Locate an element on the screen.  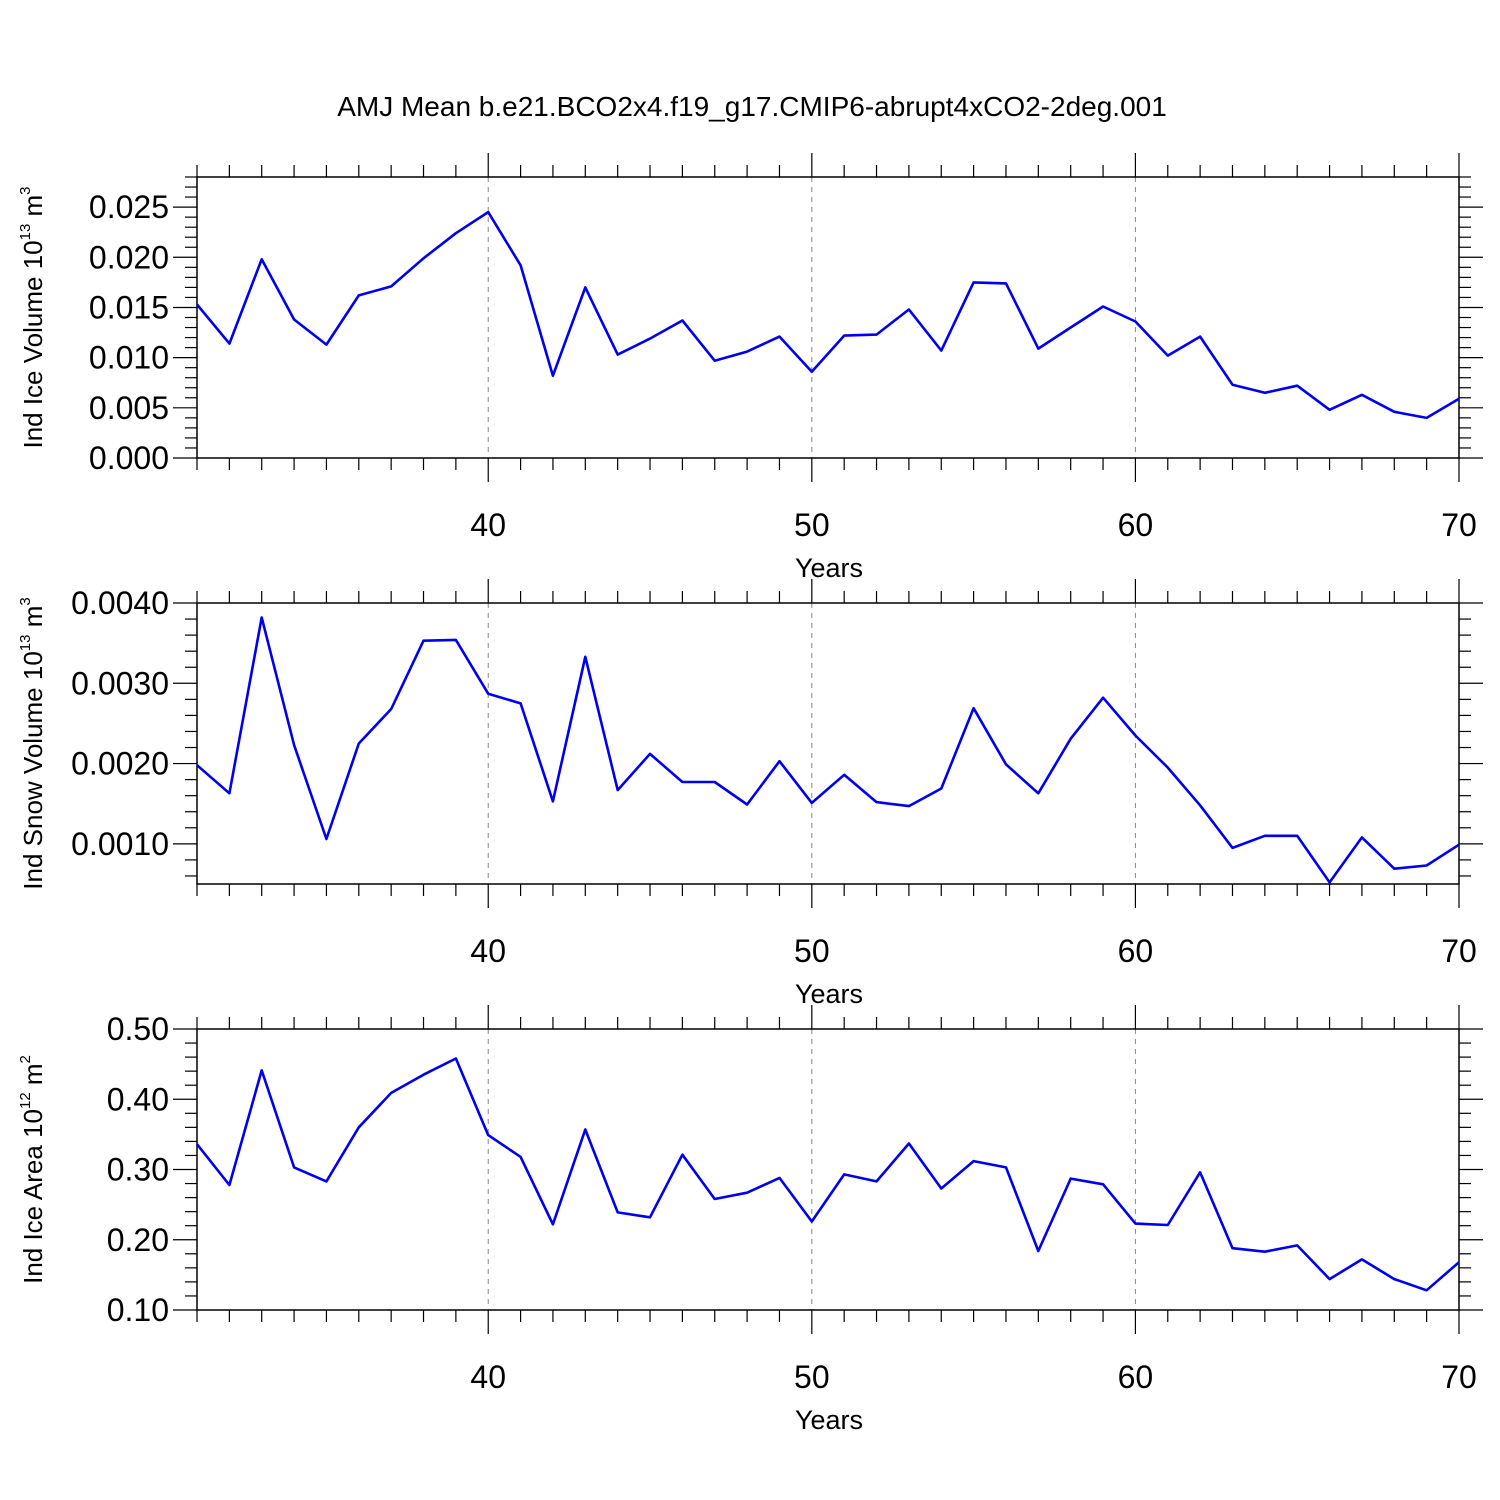
y-axis-label: Ind Snow Volume 1013 m3 is located at coordinates (32, 743).